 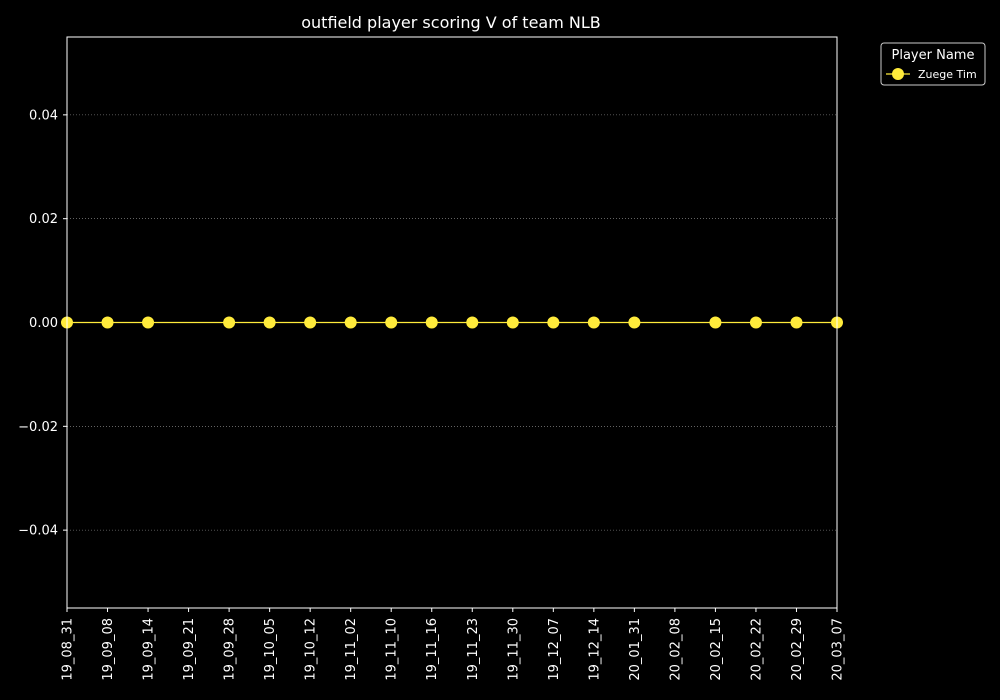 I want to click on x-tick-label: 20_02_29, so click(x=797, y=649).